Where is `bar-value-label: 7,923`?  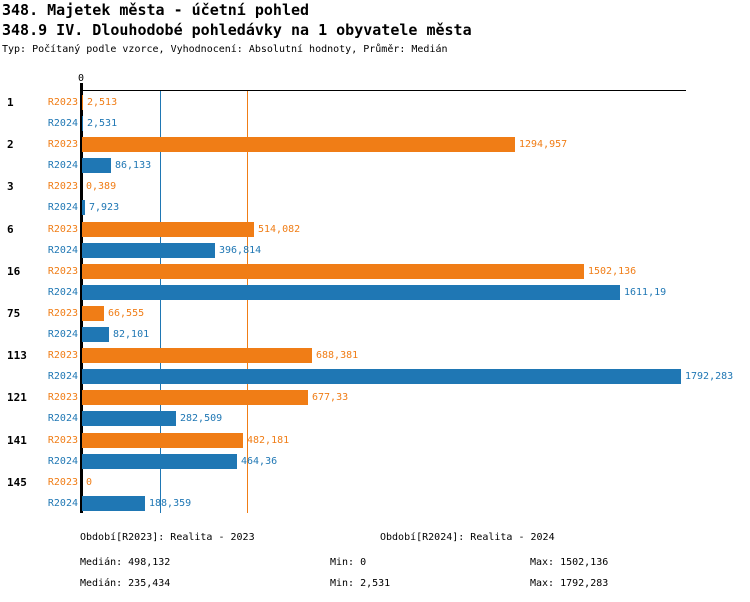 bar-value-label: 7,923 is located at coordinates (104, 207).